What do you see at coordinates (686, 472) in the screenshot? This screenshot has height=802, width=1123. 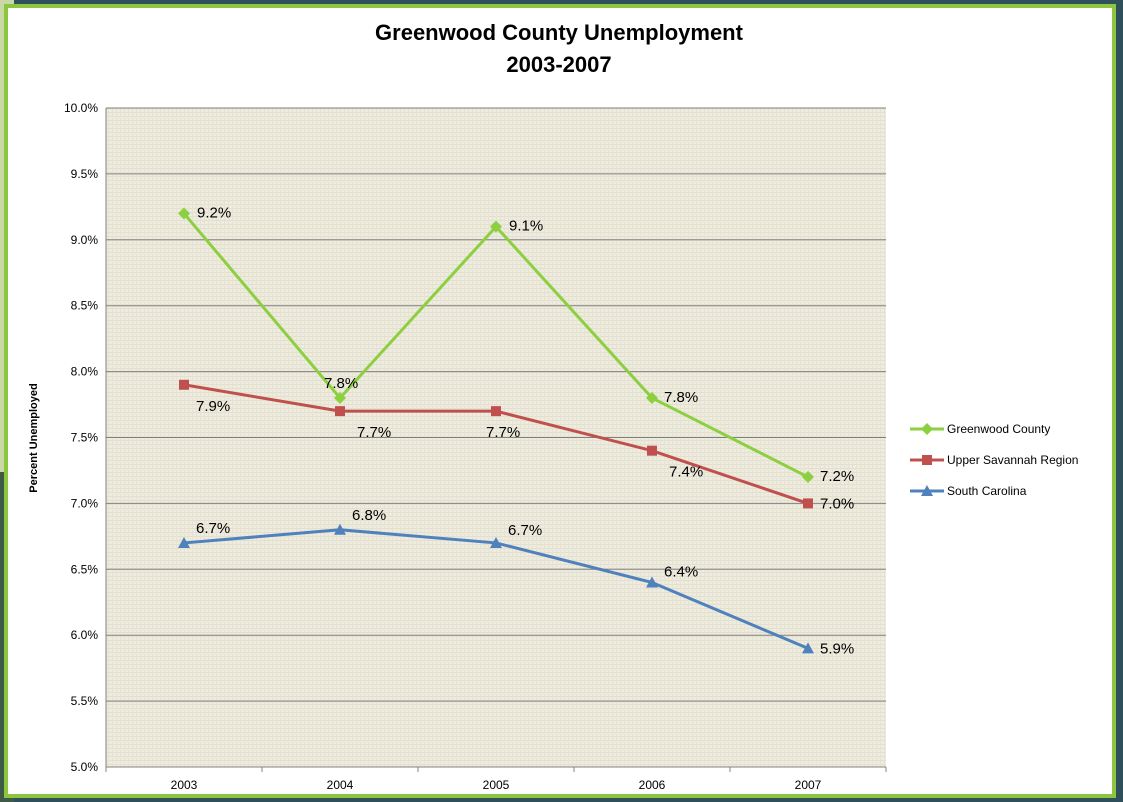 I see `data-label-upper-savannah-region: 7.4%` at bounding box center [686, 472].